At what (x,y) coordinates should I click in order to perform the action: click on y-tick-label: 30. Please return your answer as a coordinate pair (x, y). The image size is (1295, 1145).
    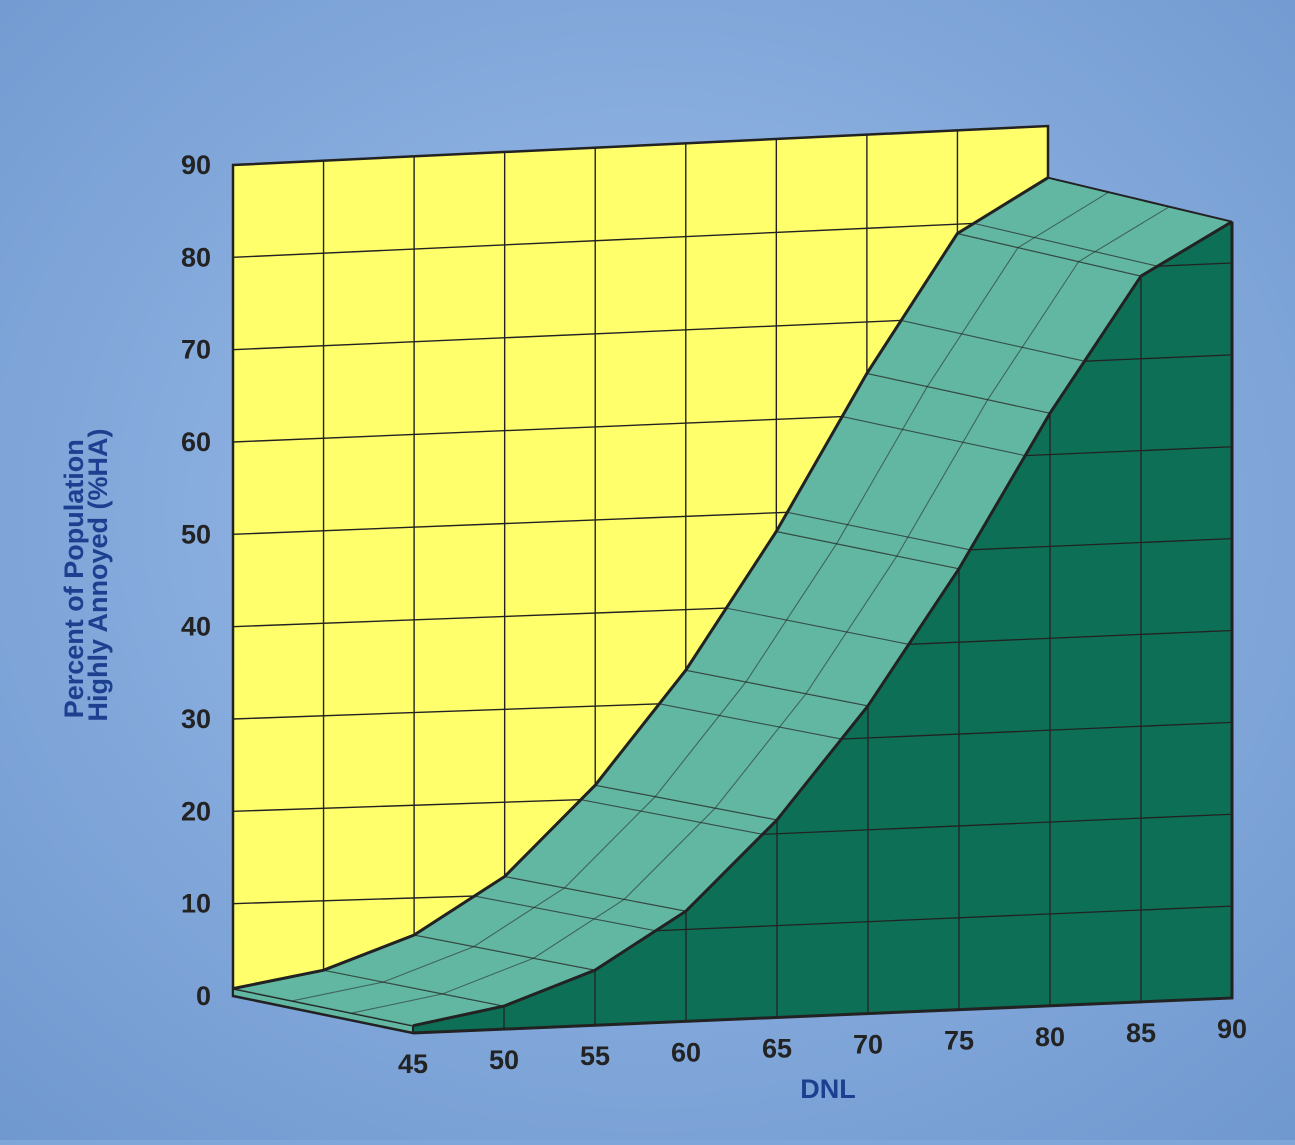
    Looking at the image, I should click on (196, 719).